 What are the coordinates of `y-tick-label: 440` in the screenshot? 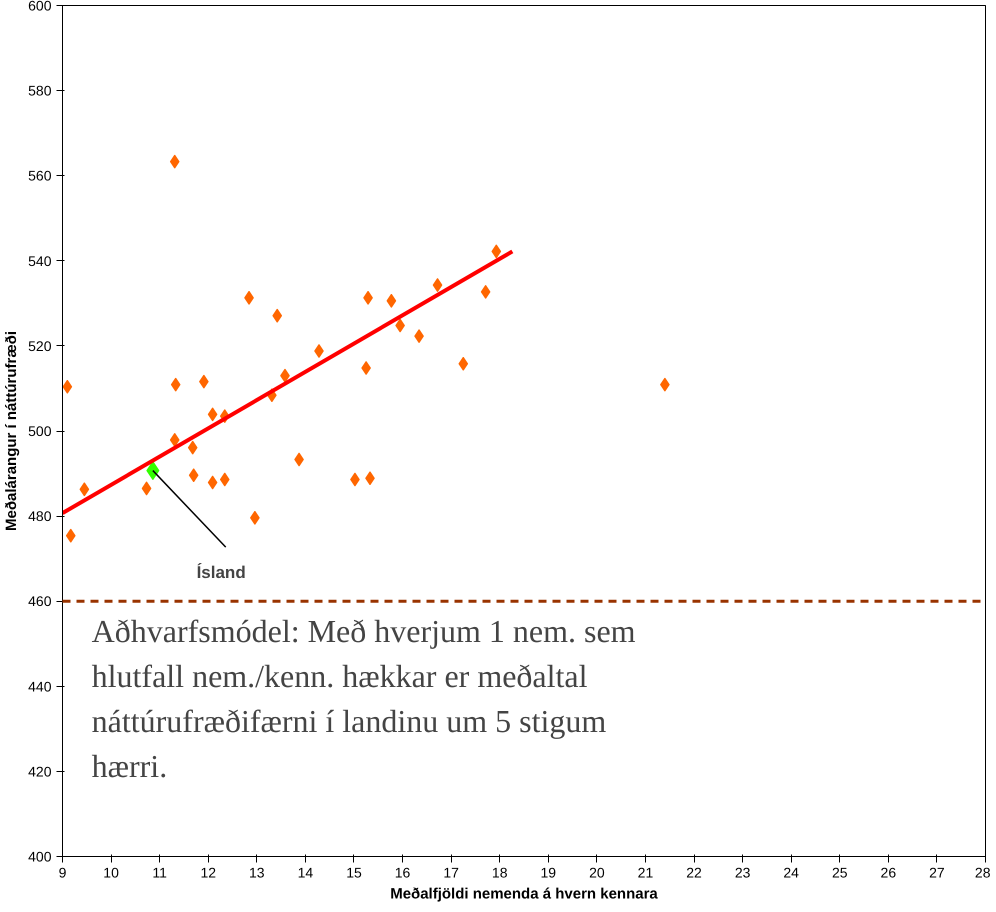 It's located at (40, 686).